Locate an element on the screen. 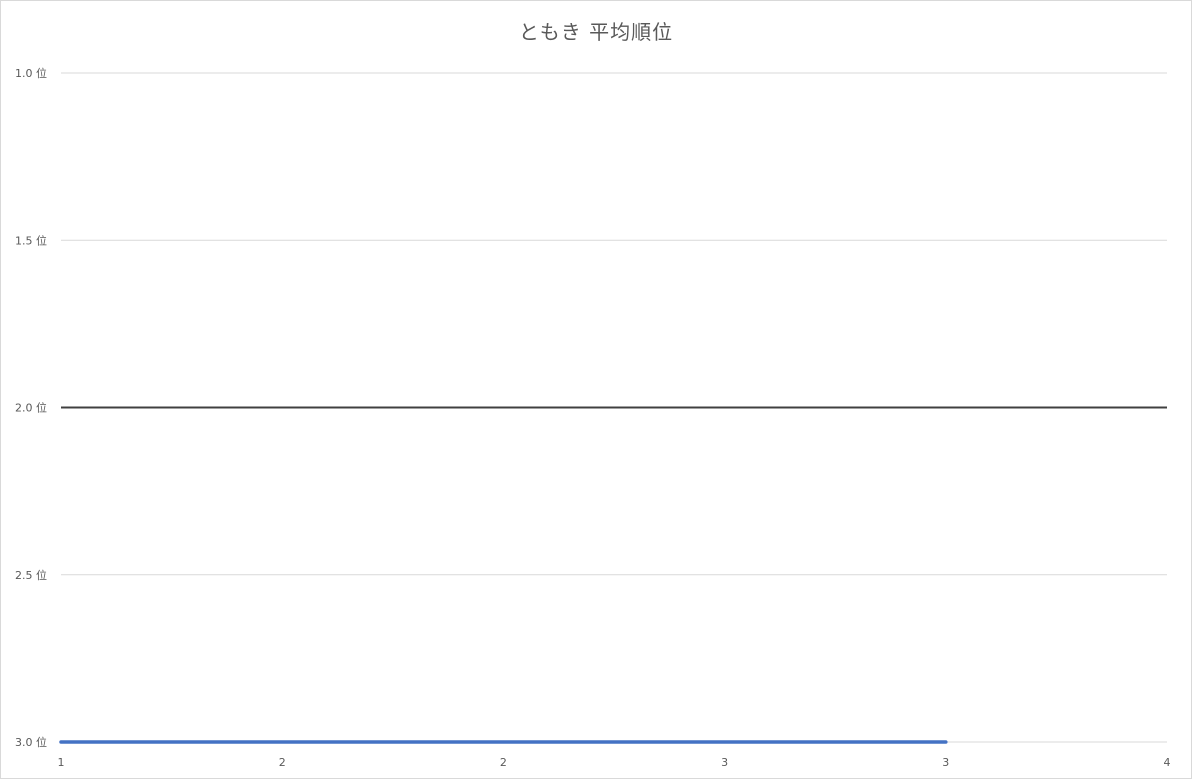  y-tick-label: 1.5 位 is located at coordinates (31, 240).